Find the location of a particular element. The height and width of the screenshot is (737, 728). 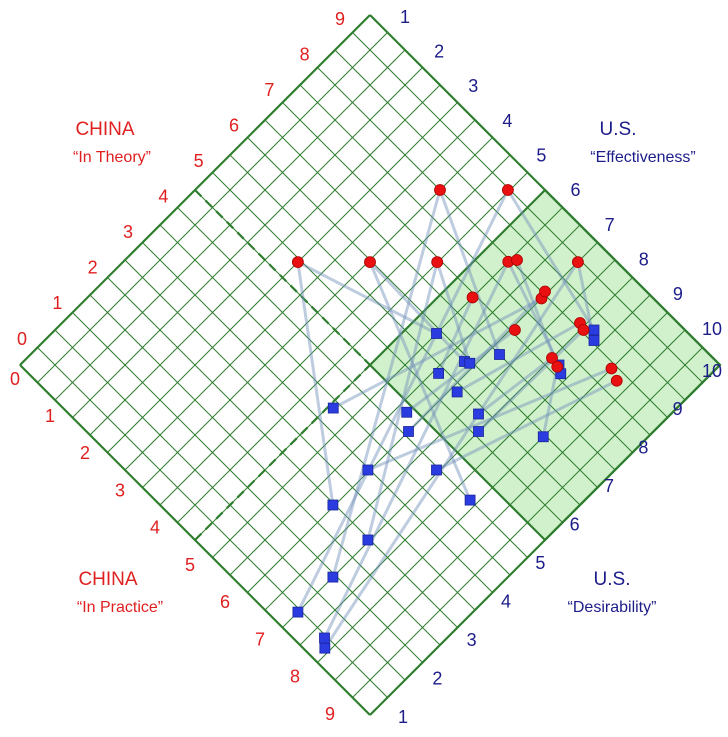

caption-subtitle: “In Practice” is located at coordinates (120, 607).